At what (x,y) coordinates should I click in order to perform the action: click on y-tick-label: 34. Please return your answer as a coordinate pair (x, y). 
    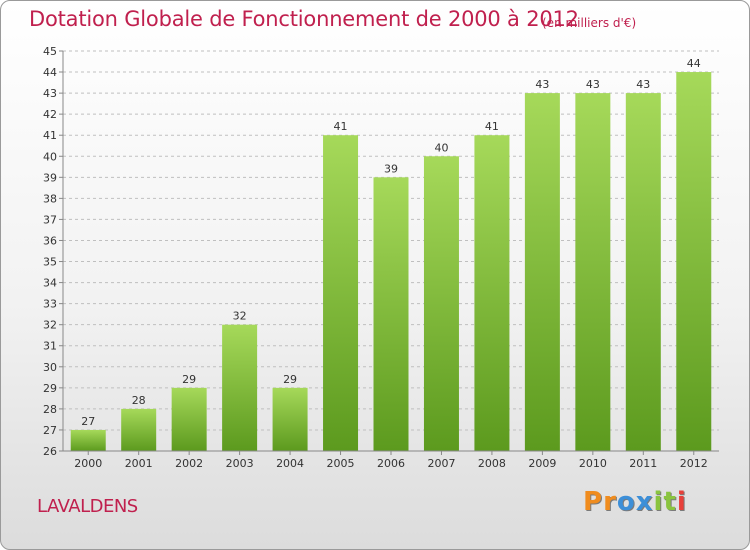
    Looking at the image, I should click on (50, 283).